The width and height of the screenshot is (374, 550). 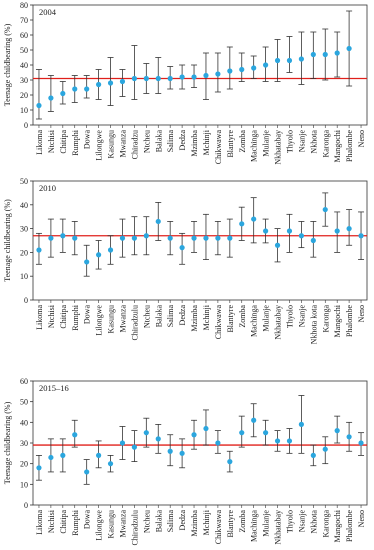 What do you see at coordinates (349, 321) in the screenshot?
I see `x-tick-label: Phalombe` at bounding box center [349, 321].